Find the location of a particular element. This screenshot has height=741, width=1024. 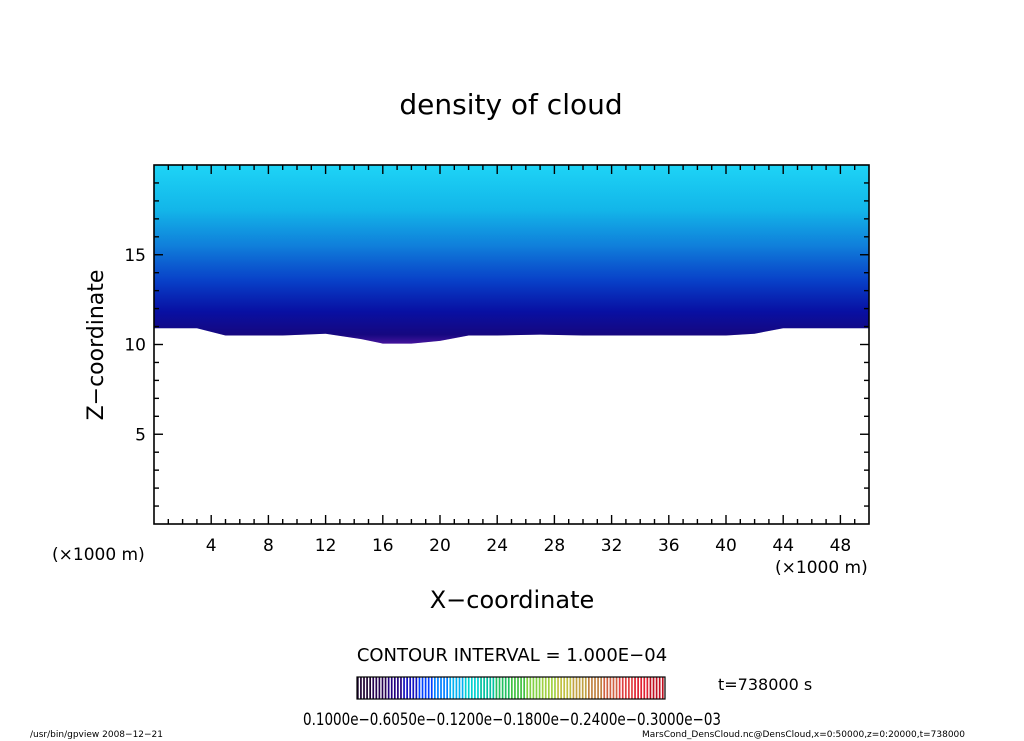

y-tick-label: 5 is located at coordinates (140, 435).